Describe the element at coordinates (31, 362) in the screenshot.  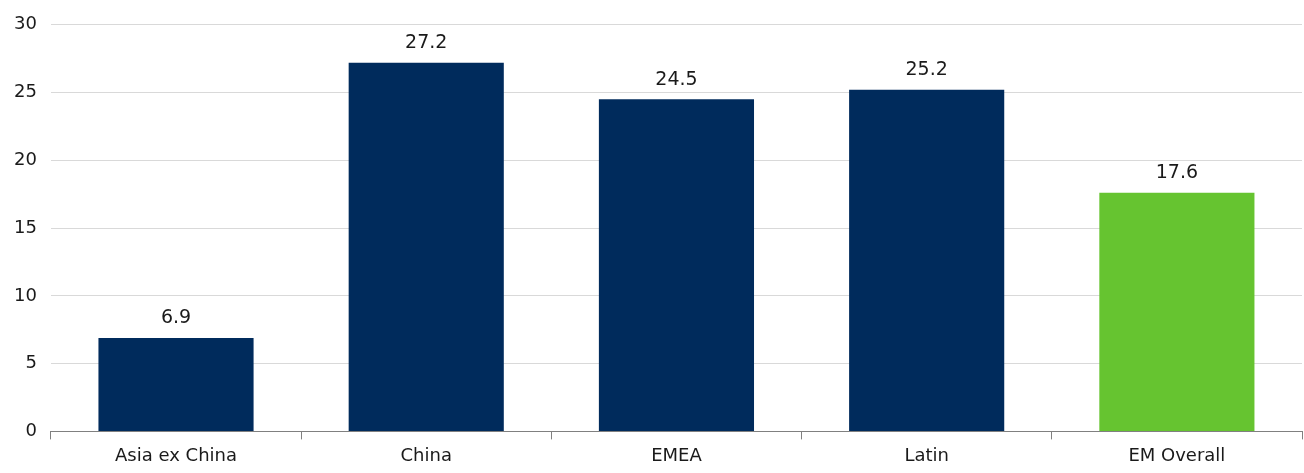
I see `y-tick-label: 5` at that location.